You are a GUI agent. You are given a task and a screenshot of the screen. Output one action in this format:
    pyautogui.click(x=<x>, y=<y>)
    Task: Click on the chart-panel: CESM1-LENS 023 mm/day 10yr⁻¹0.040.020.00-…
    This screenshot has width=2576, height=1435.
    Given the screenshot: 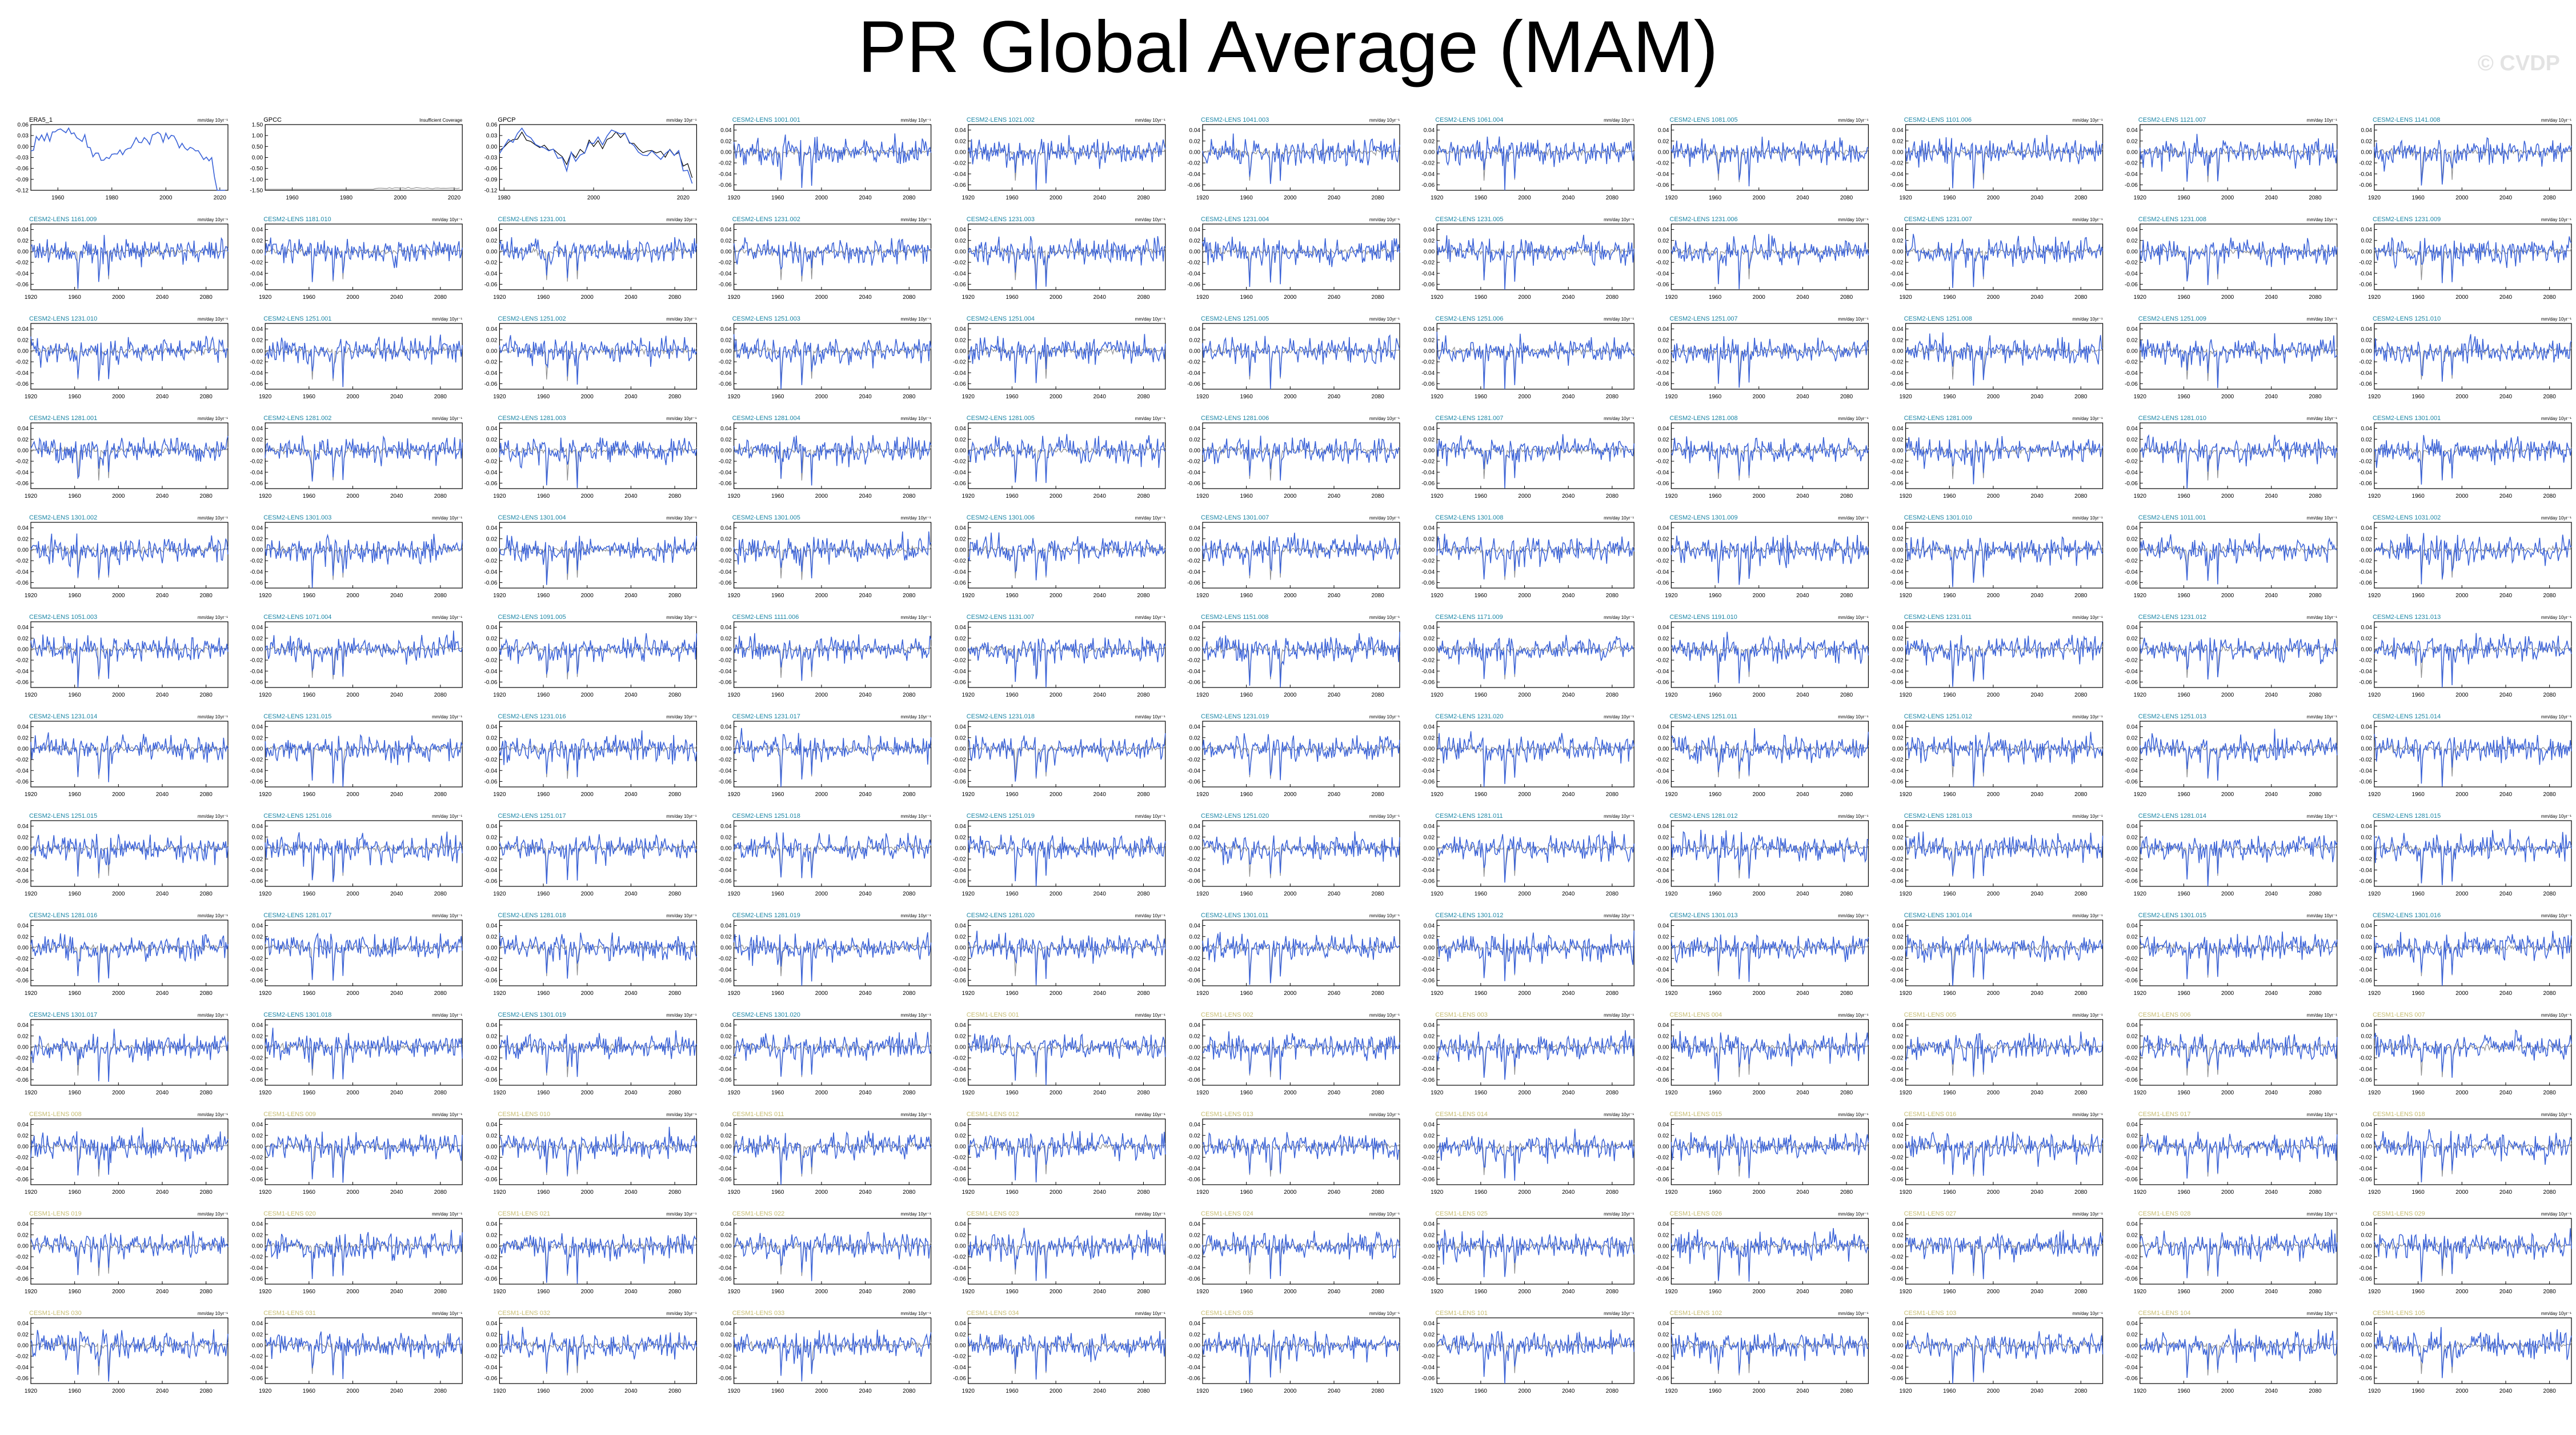 What is the action you would take?
    pyautogui.click(x=1059, y=1252)
    